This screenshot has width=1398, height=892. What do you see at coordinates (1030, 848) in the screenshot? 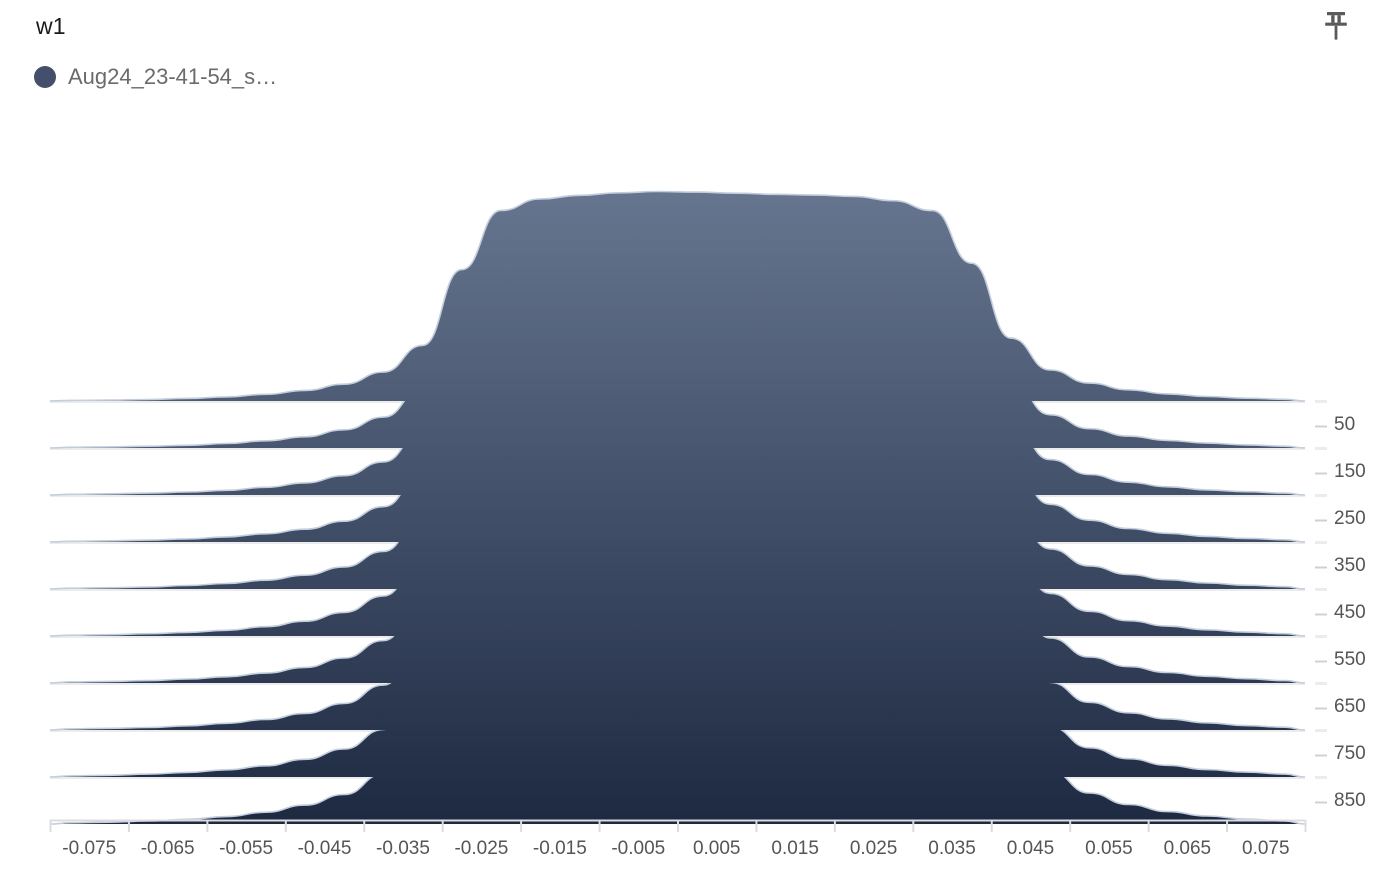
I see `x-tick-label: 0.045` at bounding box center [1030, 848].